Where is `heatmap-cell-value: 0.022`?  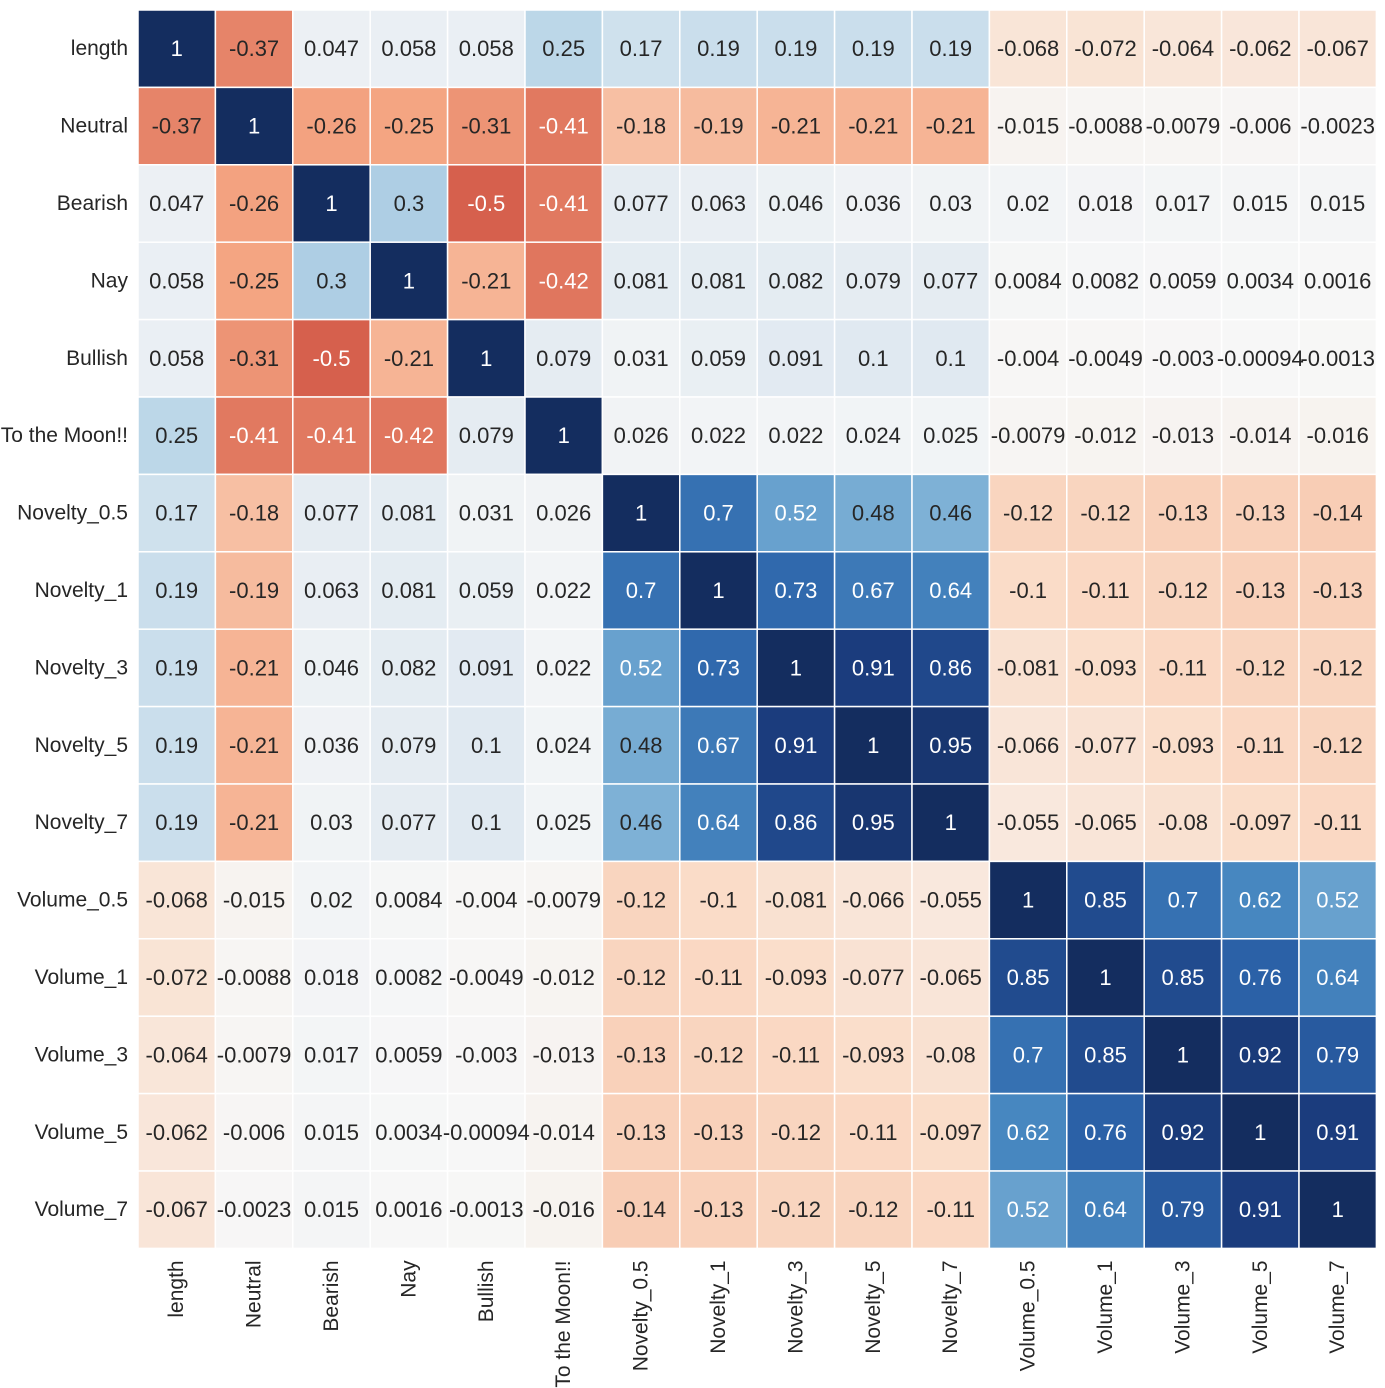
heatmap-cell-value: 0.022 is located at coordinates (563, 590).